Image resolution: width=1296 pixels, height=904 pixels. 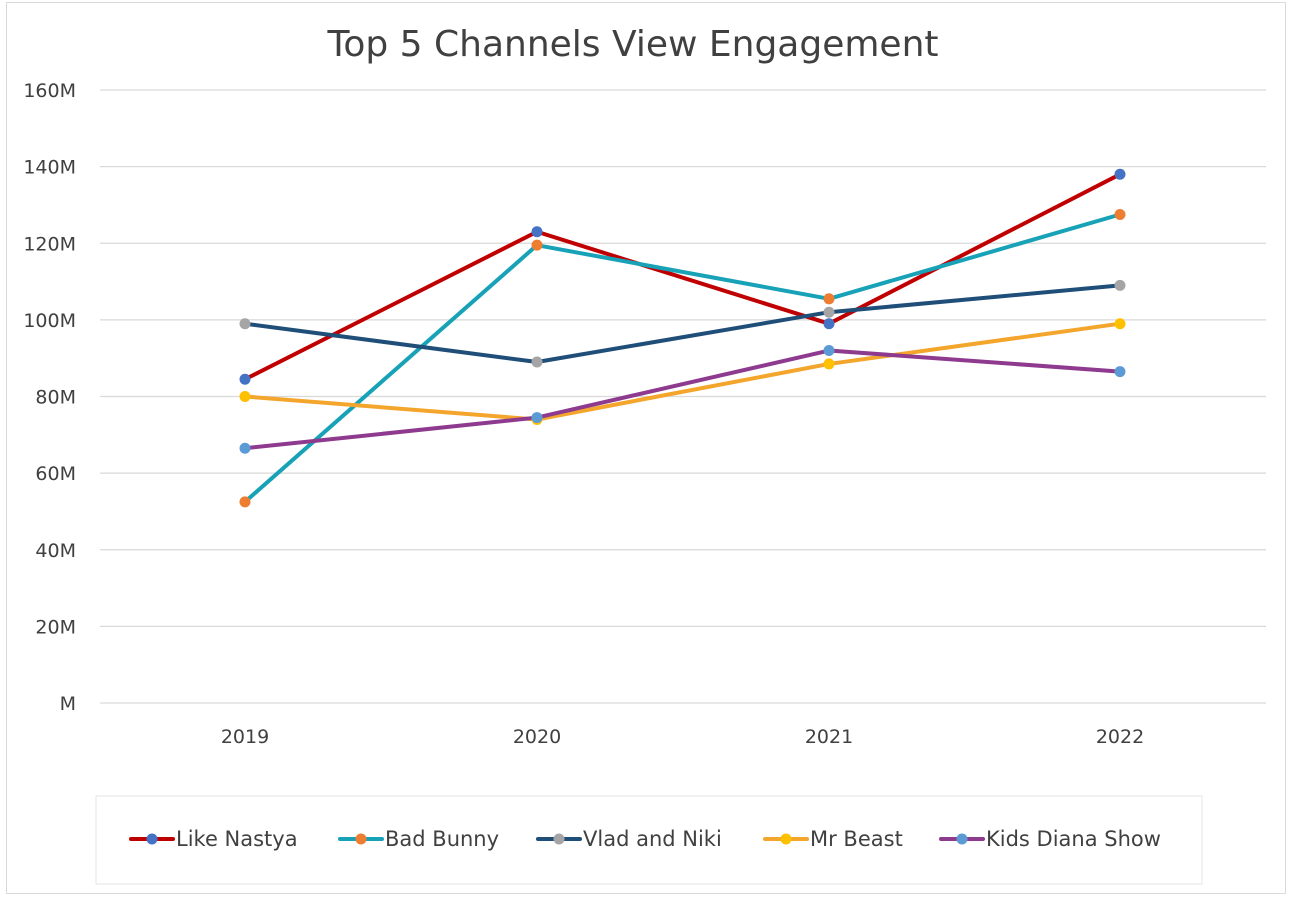 I want to click on y-tick-label: M, so click(x=68, y=704).